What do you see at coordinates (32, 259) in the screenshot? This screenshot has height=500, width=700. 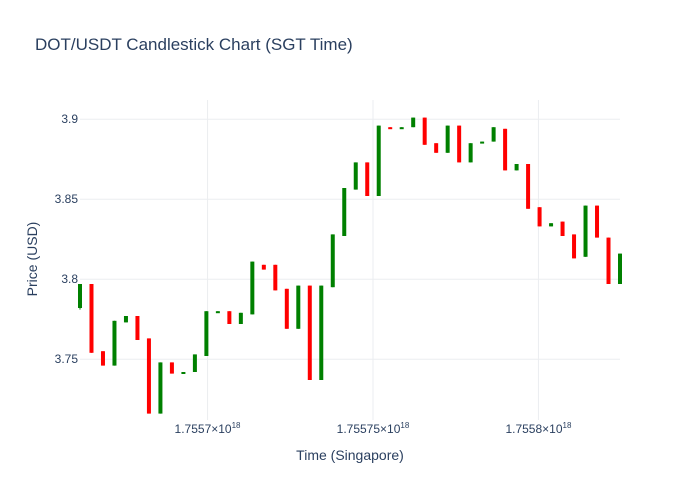 I see `y-axis-title: Price (USD)` at bounding box center [32, 259].